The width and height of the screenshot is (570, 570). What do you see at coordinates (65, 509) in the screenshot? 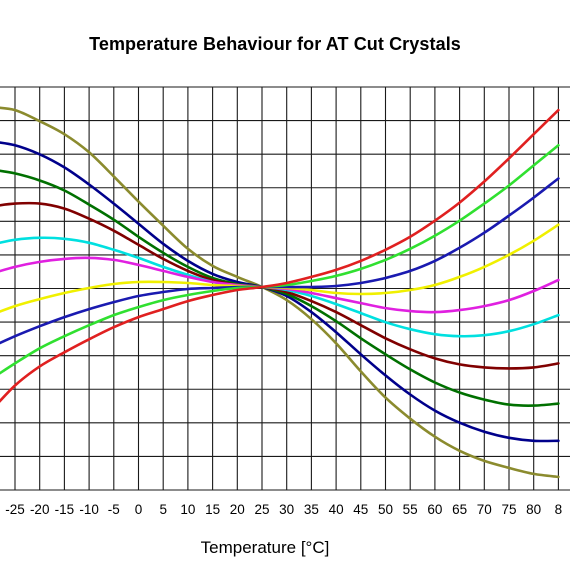
I see `x-tick-label: -15` at bounding box center [65, 509].